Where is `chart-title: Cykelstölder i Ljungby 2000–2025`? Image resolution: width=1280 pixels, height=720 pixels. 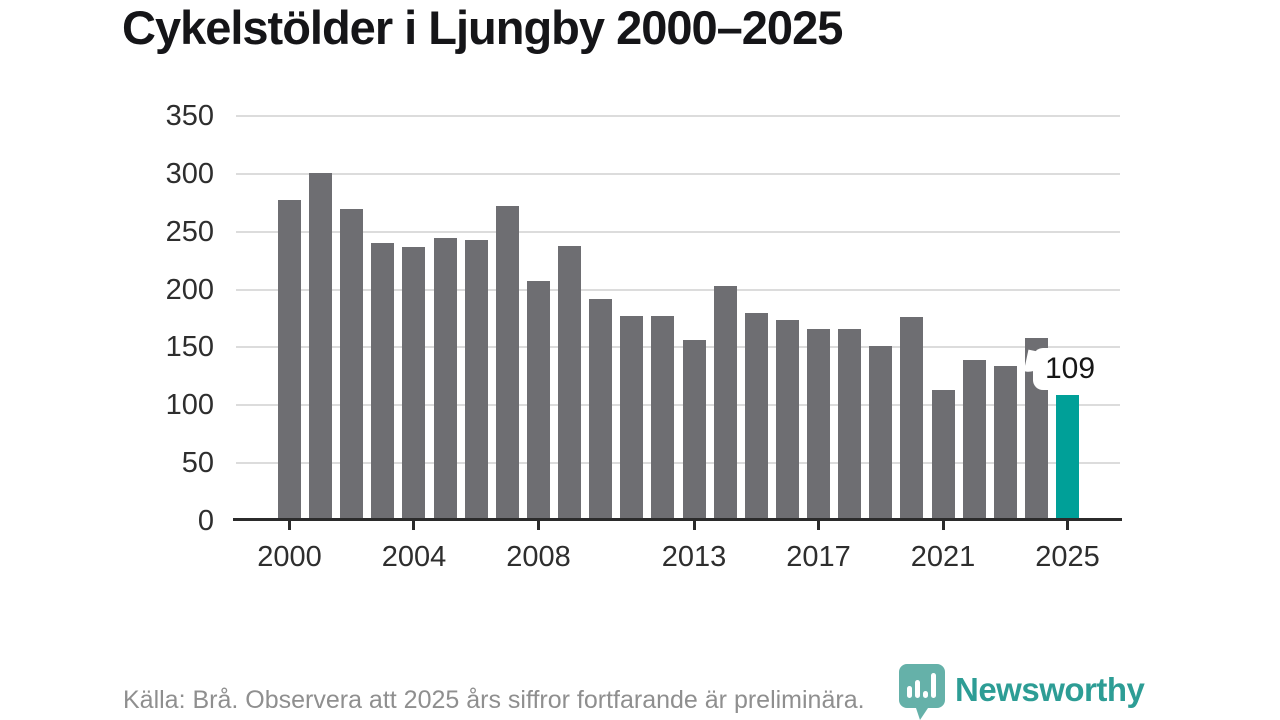
chart-title: Cykelstölder i Ljungby 2000–2025 is located at coordinates (482, 27).